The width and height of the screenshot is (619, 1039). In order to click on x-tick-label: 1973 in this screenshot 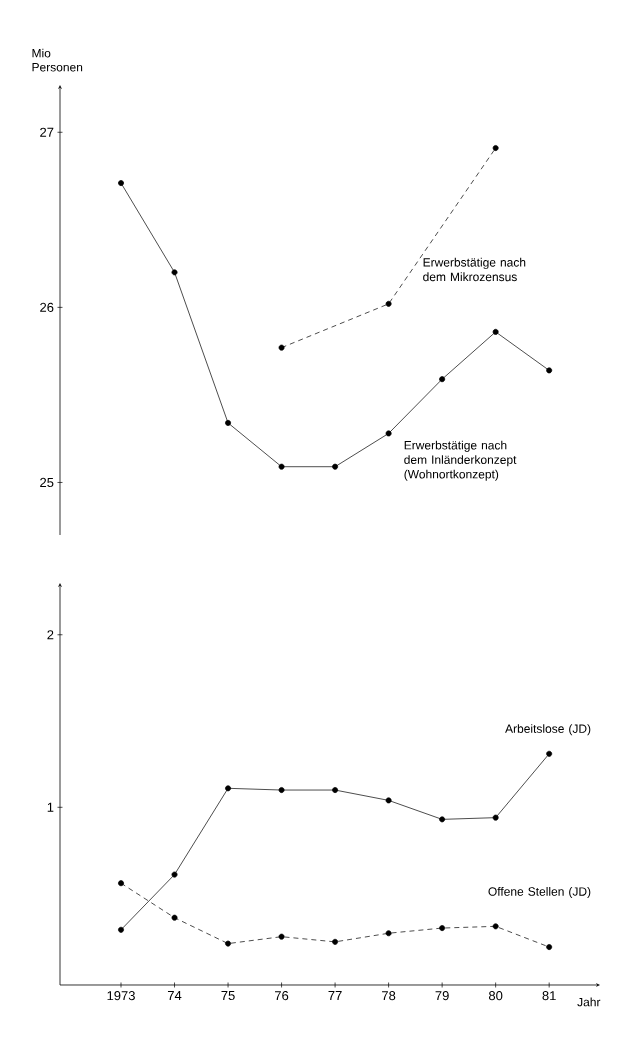, I will do `click(121, 996)`.